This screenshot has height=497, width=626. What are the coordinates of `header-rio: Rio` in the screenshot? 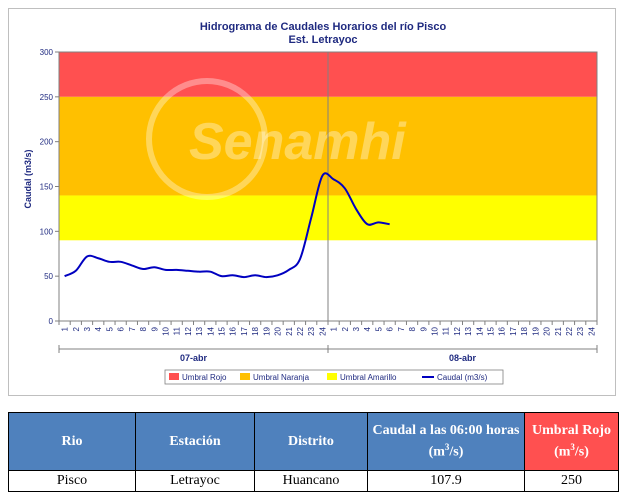 It's located at (72, 441).